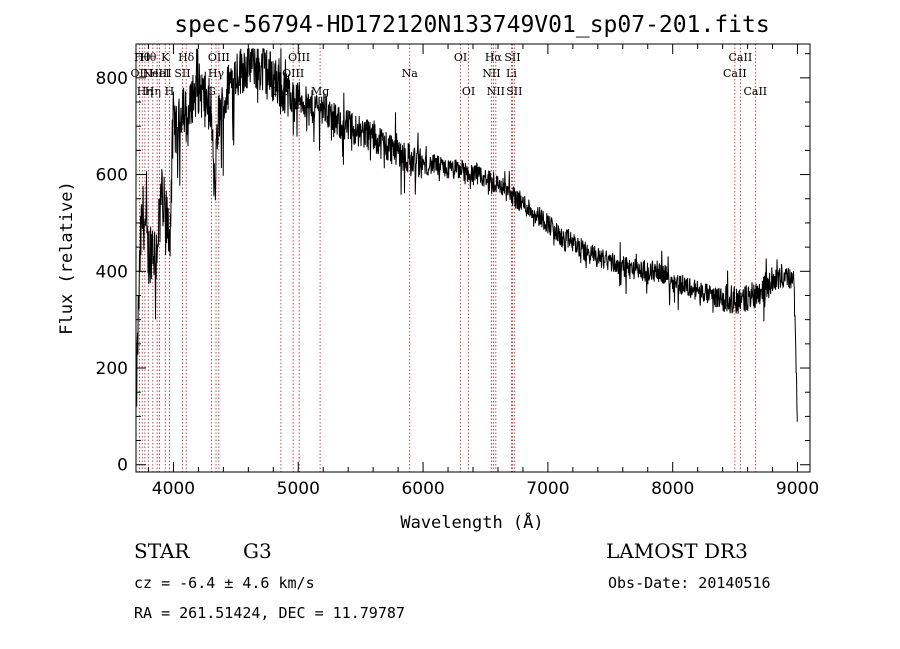  Describe the element at coordinates (298, 489) in the screenshot. I see `x-tick-label: 5000` at that location.